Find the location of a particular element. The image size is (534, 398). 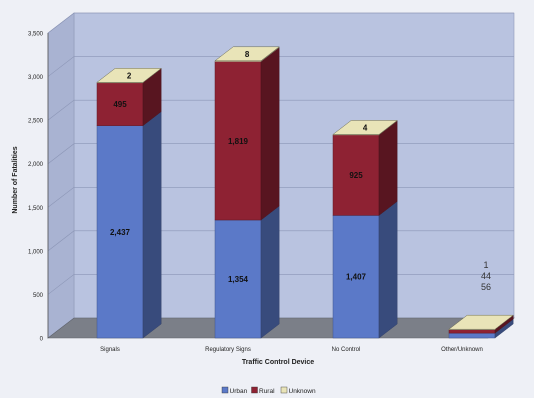

data-label: 8 is located at coordinates (247, 54).